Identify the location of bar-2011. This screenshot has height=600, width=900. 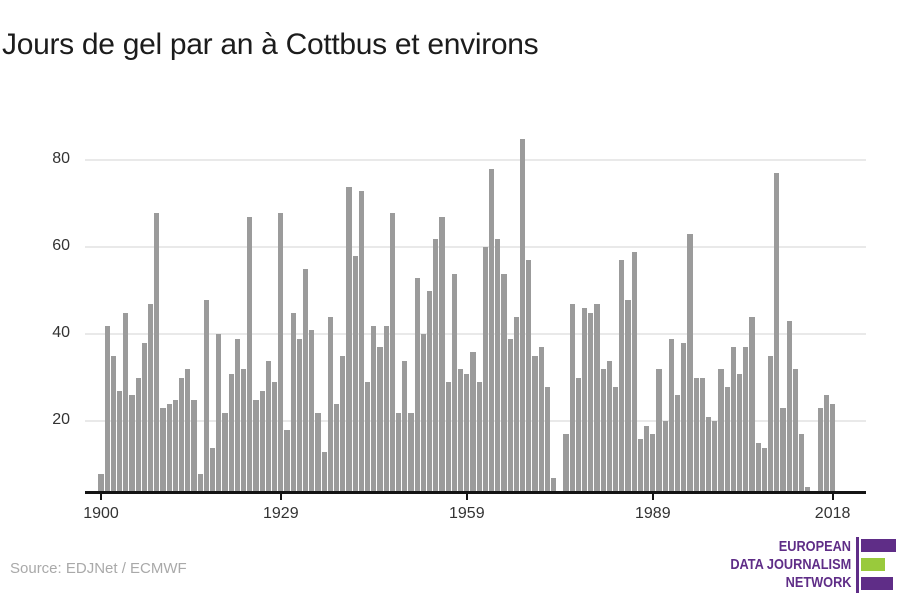
(789, 406).